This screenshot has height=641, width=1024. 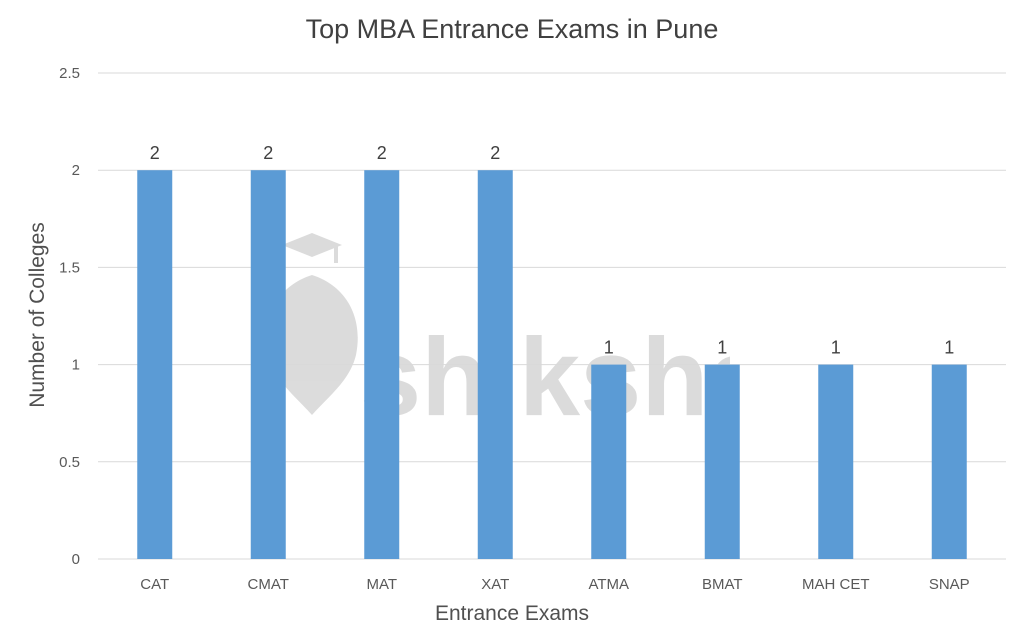 What do you see at coordinates (69, 462) in the screenshot?
I see `y-tick-label: 0.5` at bounding box center [69, 462].